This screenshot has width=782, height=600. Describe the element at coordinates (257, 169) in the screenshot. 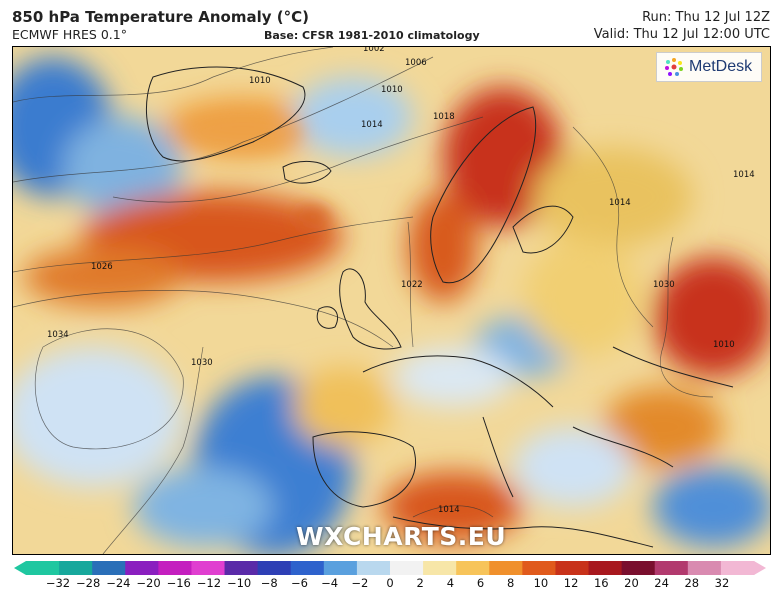

I see `land-patches` at that location.